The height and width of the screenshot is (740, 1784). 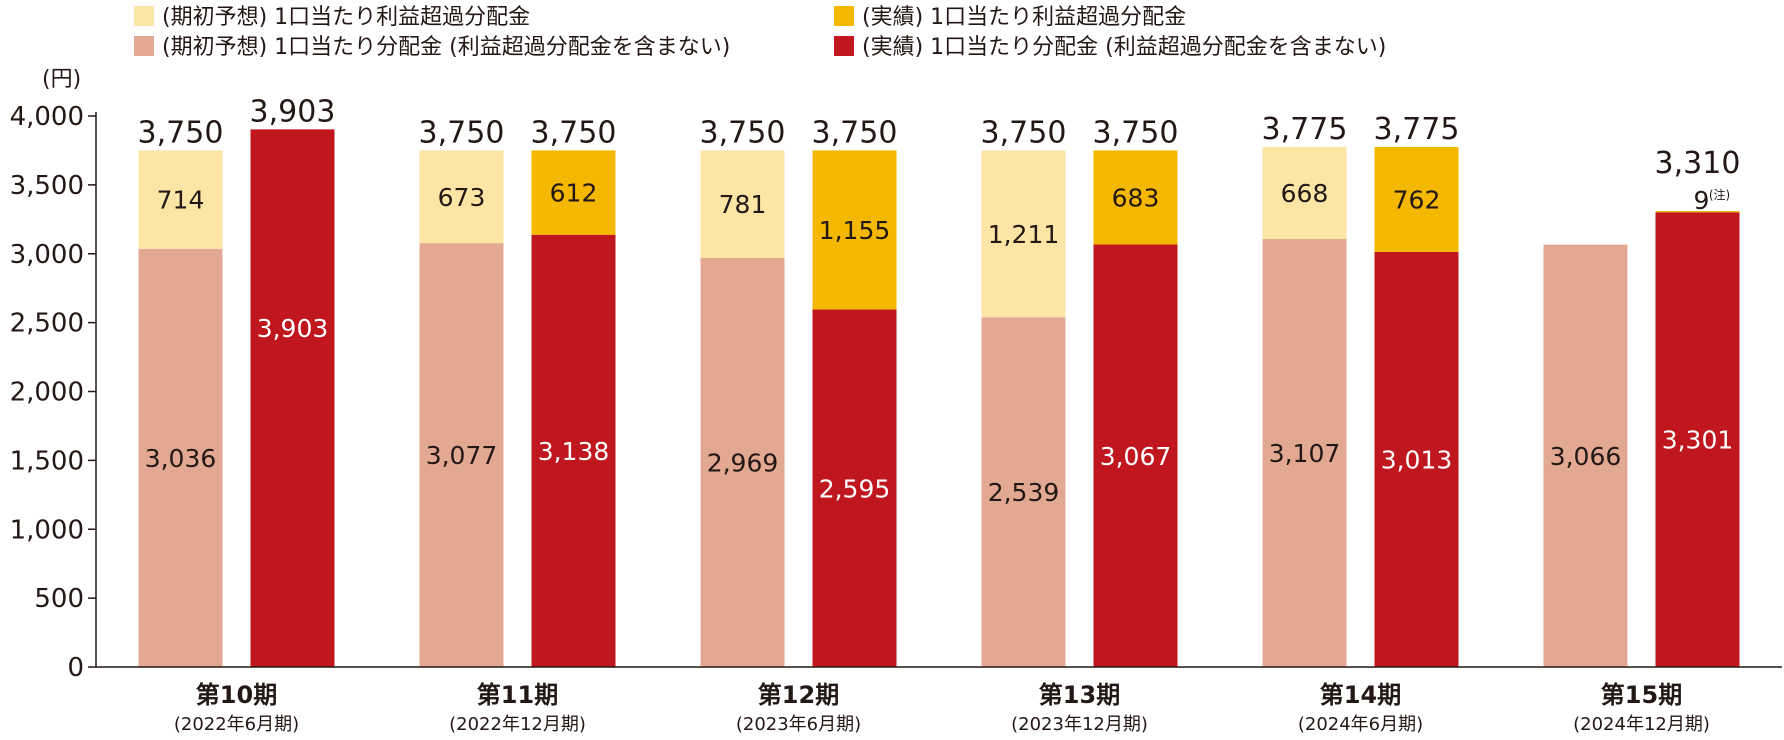 I want to click on legend-swatch-forecast_excess, so click(x=144, y=16).